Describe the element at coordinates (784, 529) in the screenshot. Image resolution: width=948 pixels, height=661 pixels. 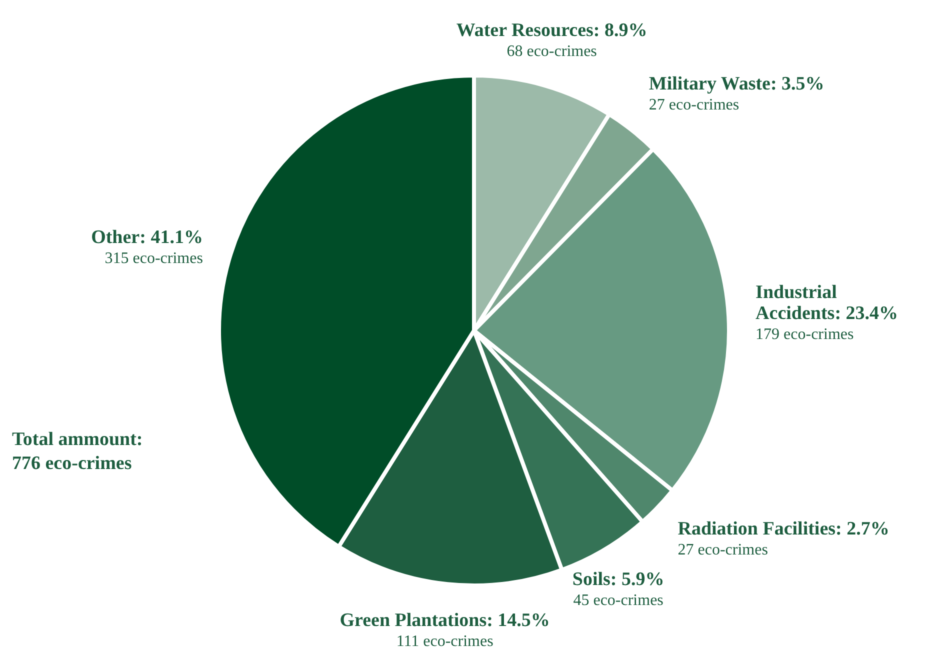
I see `slice-label: Radiation Facilities: 2.7%` at that location.